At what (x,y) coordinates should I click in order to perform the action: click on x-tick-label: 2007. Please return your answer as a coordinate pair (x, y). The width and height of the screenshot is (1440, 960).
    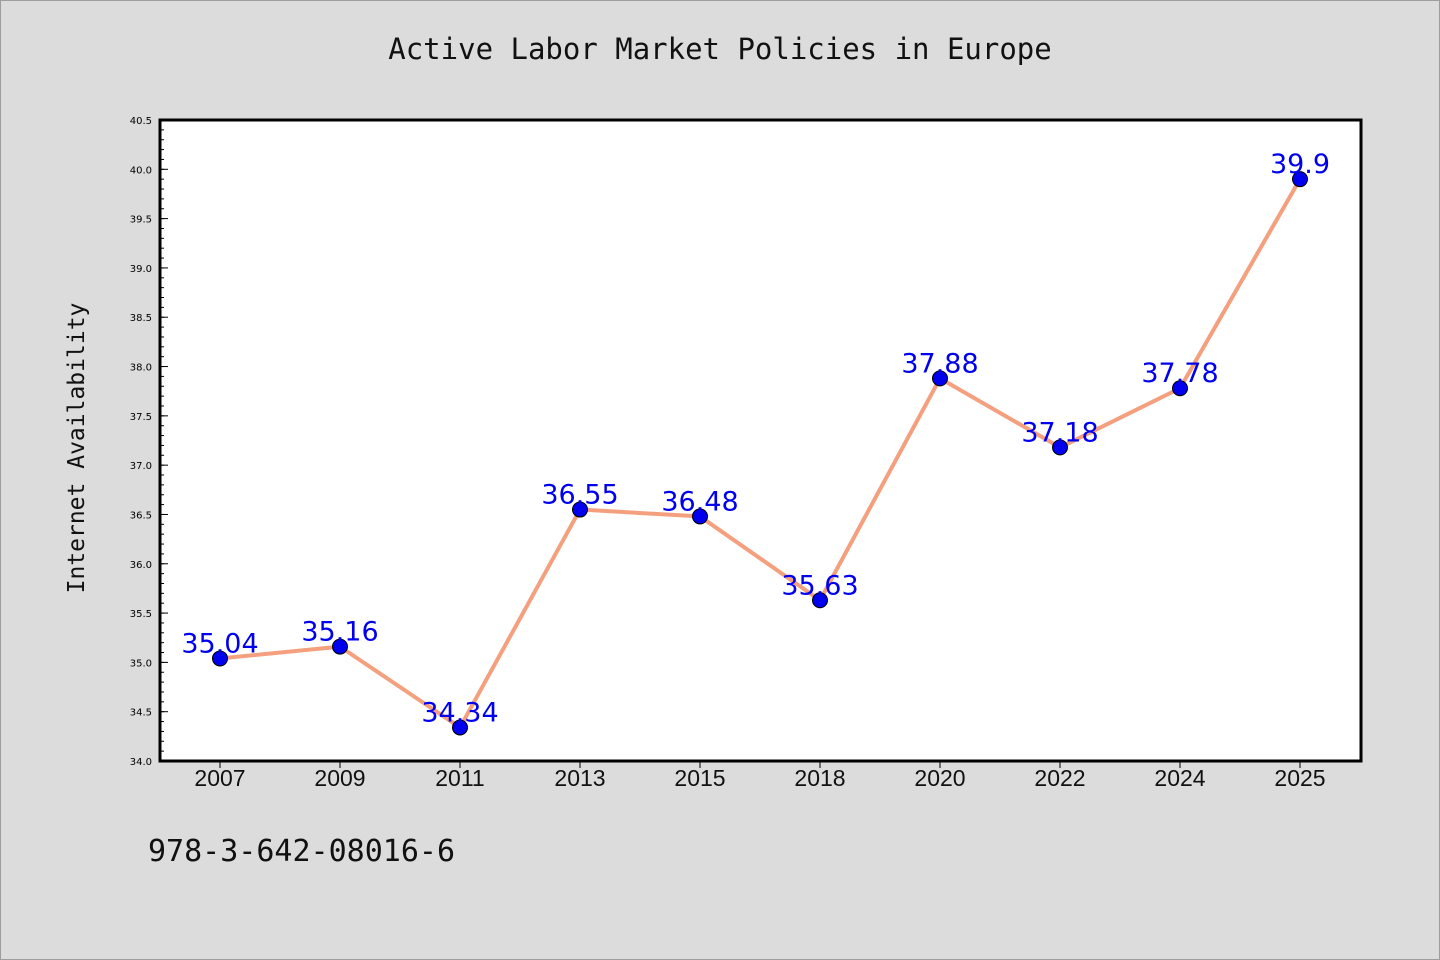
    Looking at the image, I should click on (219, 778).